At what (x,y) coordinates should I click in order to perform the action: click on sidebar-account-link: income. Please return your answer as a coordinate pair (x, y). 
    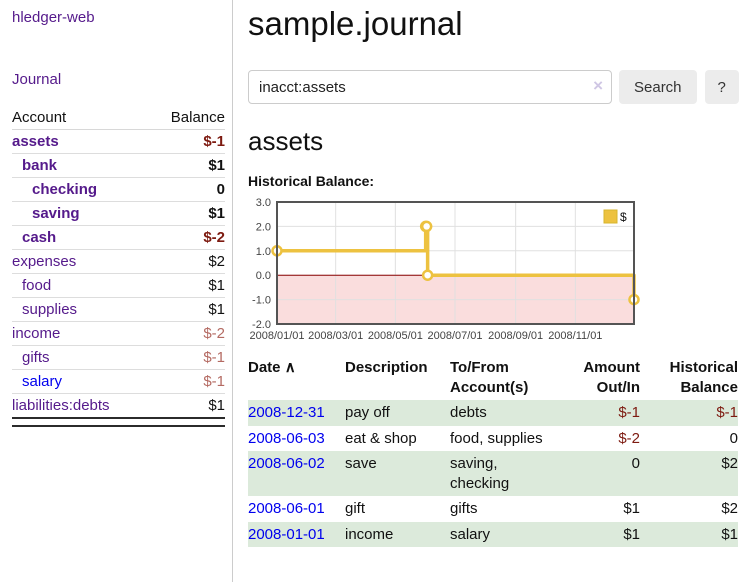
    Looking at the image, I should click on (36, 333).